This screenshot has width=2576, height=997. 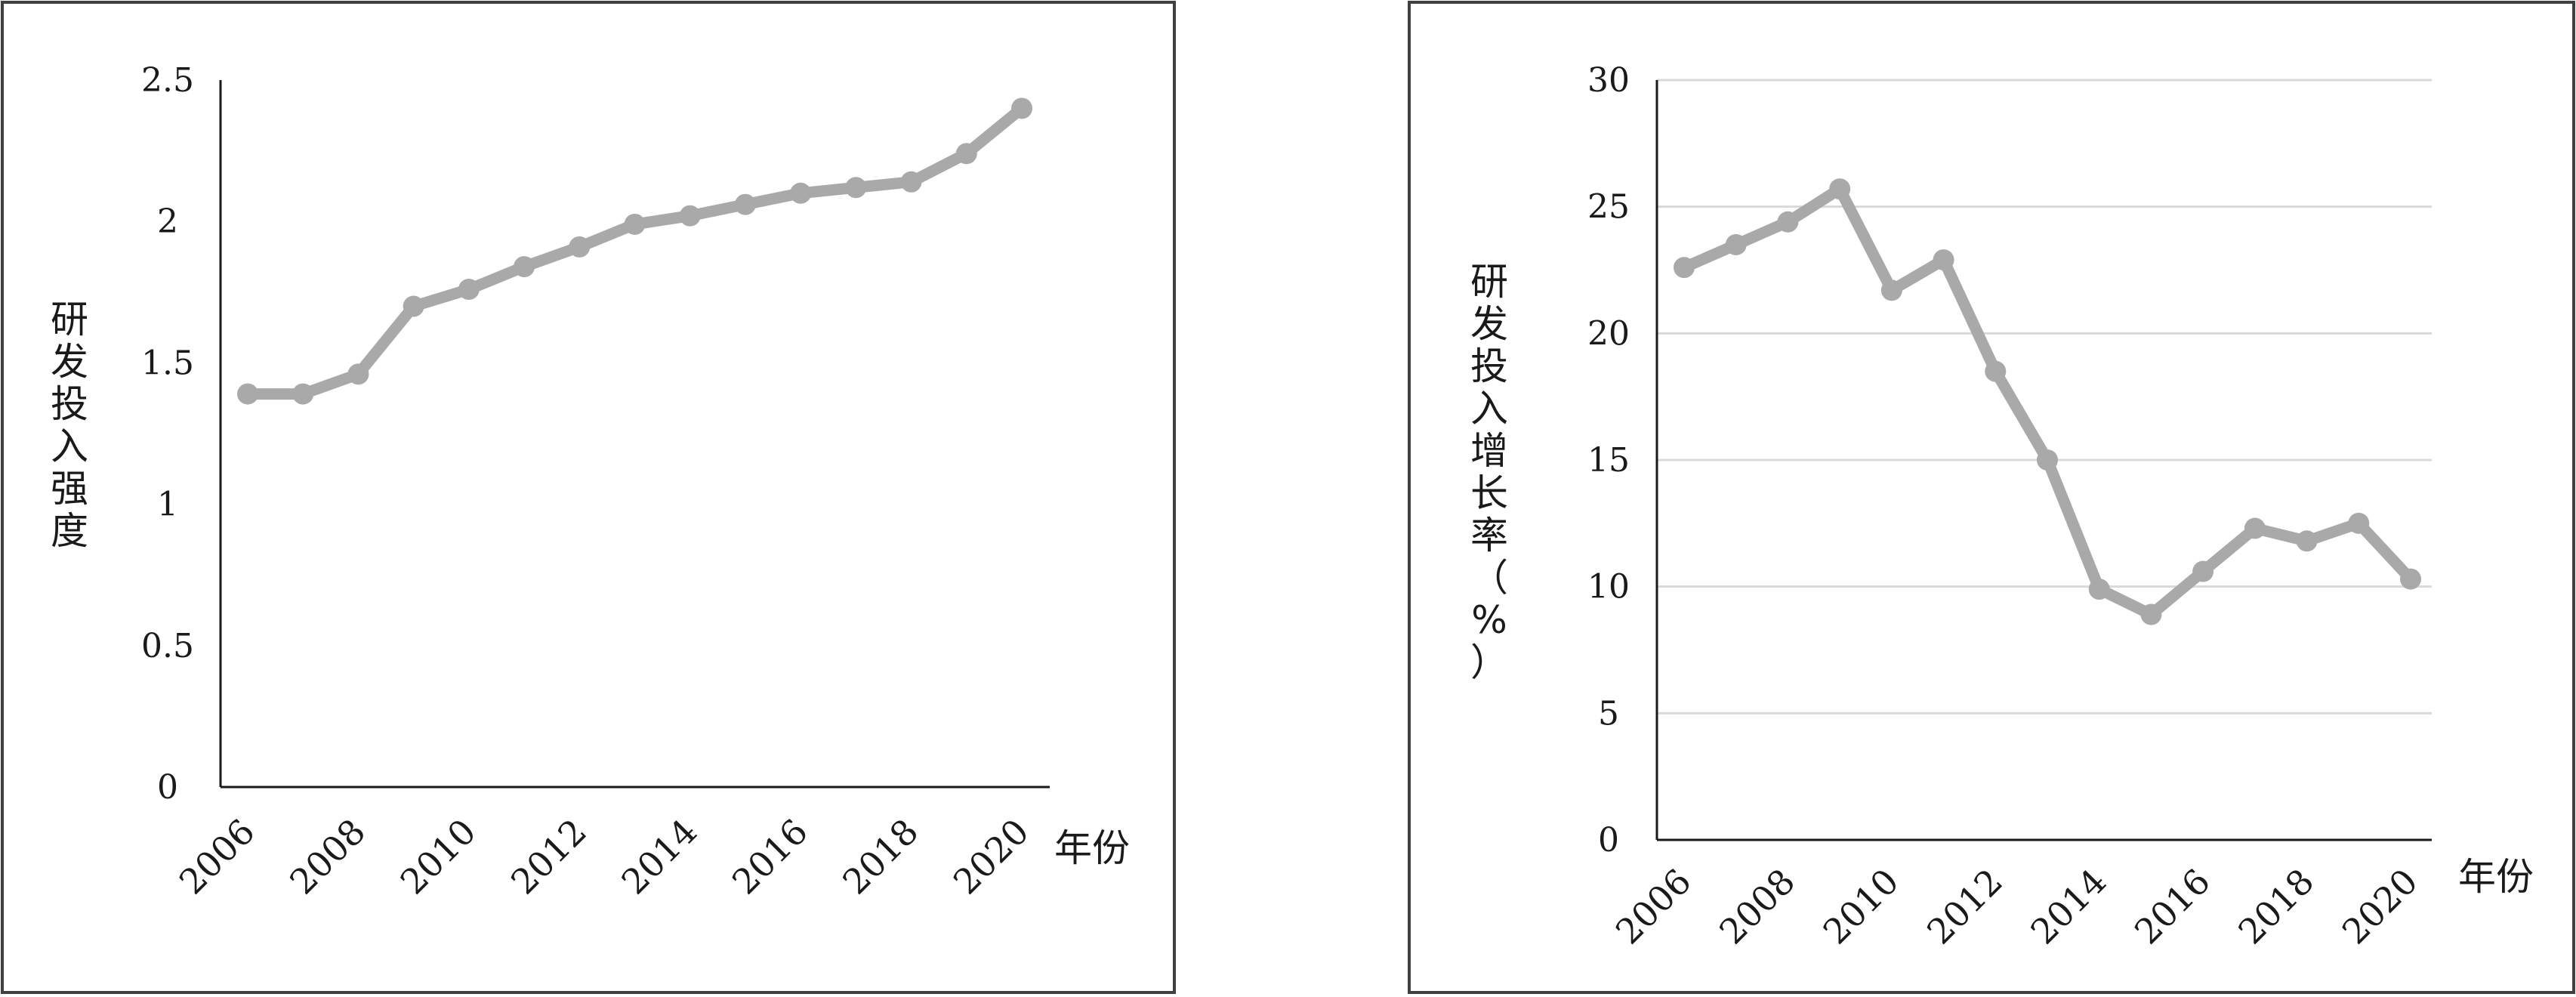 I want to click on y-tick-label: 1, so click(x=167, y=505).